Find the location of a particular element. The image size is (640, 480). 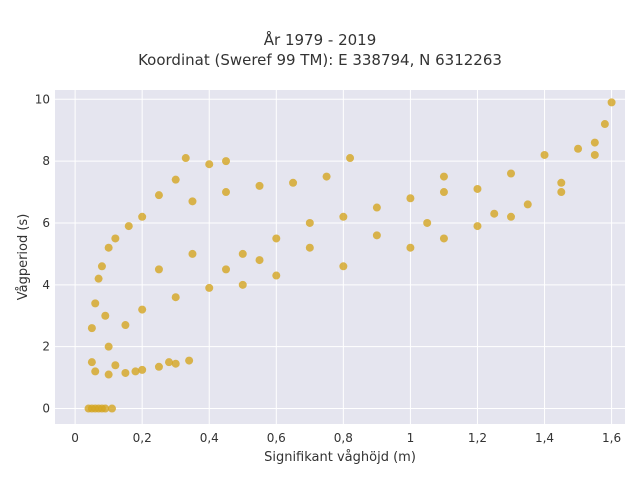

y-tick-label: 0 is located at coordinates (46, 409).